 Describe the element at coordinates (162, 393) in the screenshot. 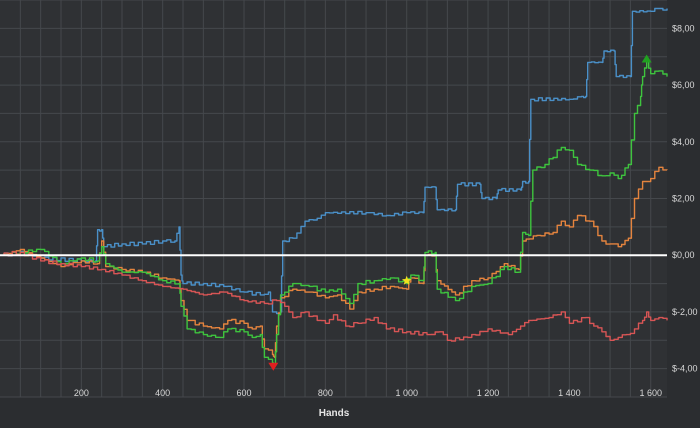

I see `x-tick-label: 400` at that location.